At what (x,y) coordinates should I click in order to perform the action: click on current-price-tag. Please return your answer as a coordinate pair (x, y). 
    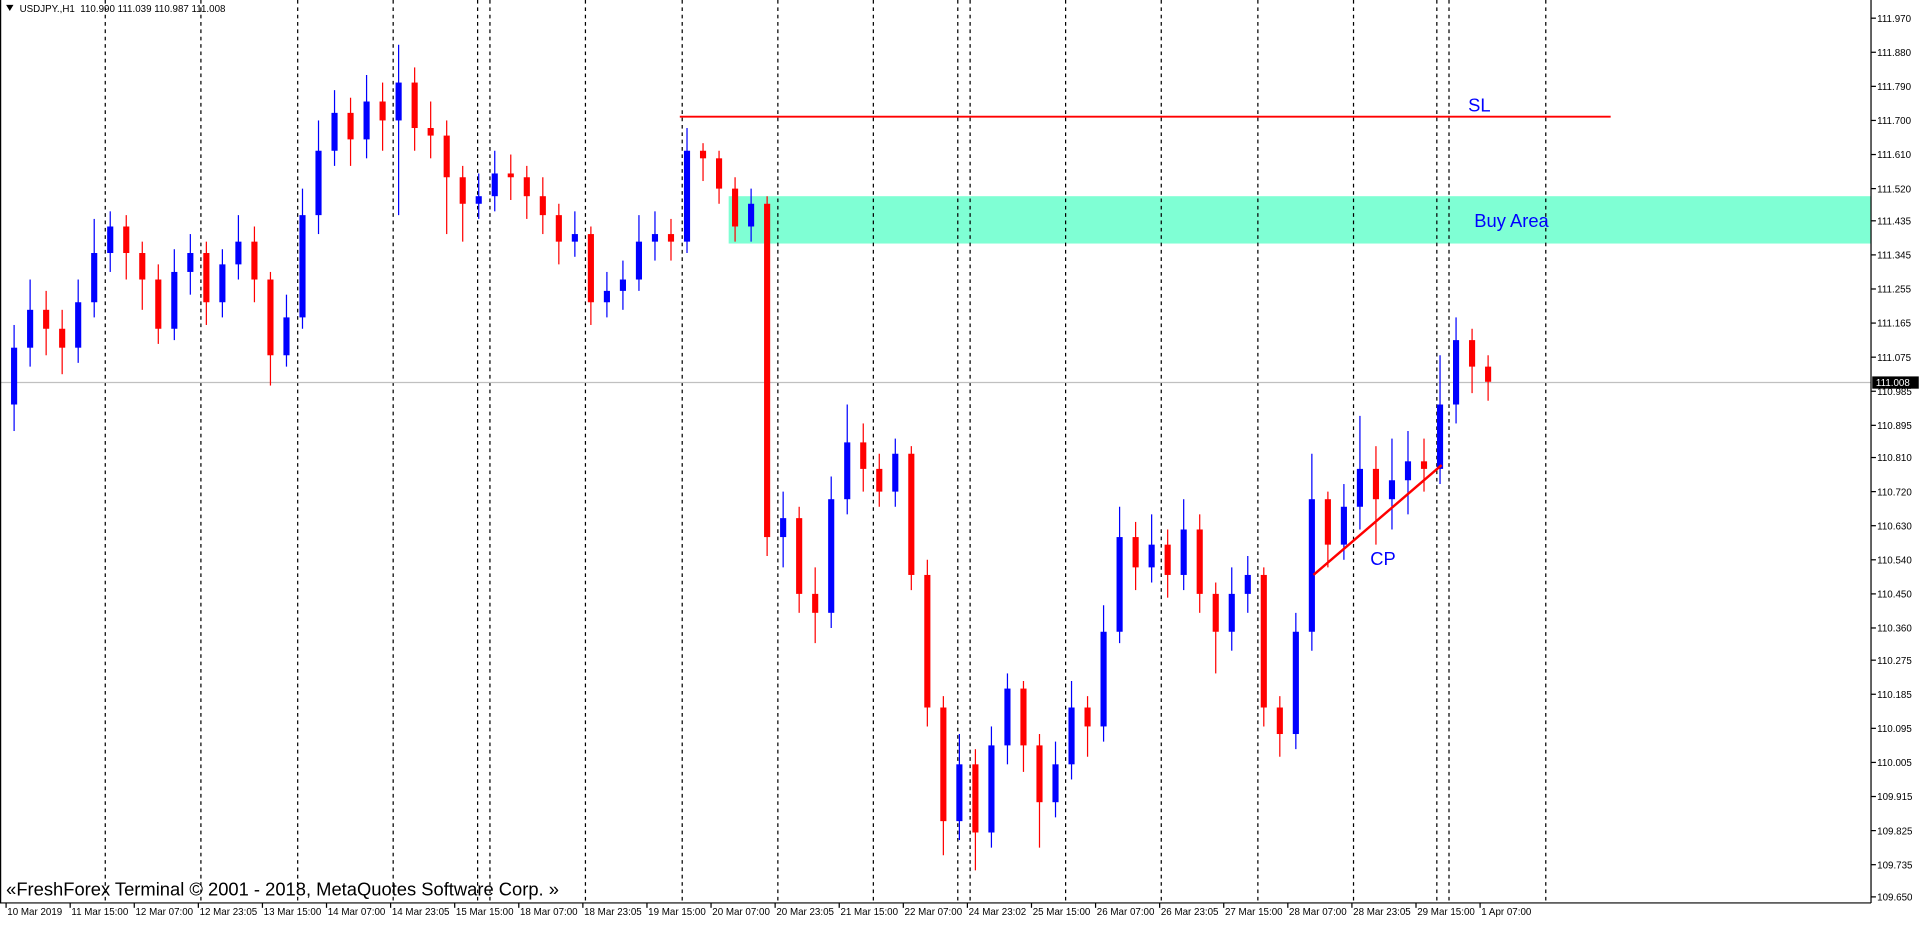
    Looking at the image, I should click on (1895, 382).